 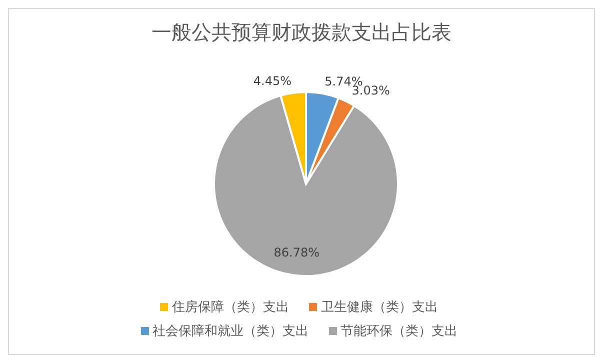 I want to click on legend-label: 卫生健康（类）支出, so click(x=379, y=307).